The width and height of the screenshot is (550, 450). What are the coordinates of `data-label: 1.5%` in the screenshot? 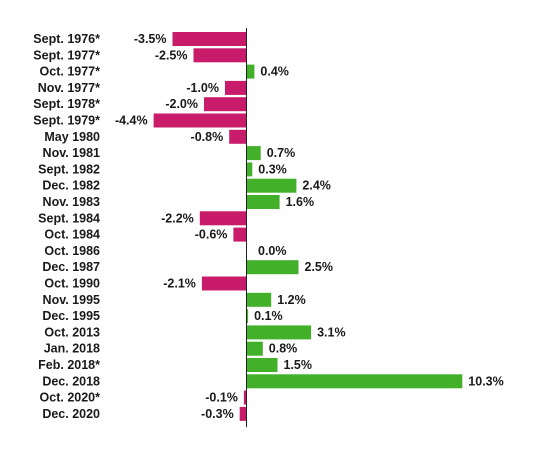 It's located at (298, 365).